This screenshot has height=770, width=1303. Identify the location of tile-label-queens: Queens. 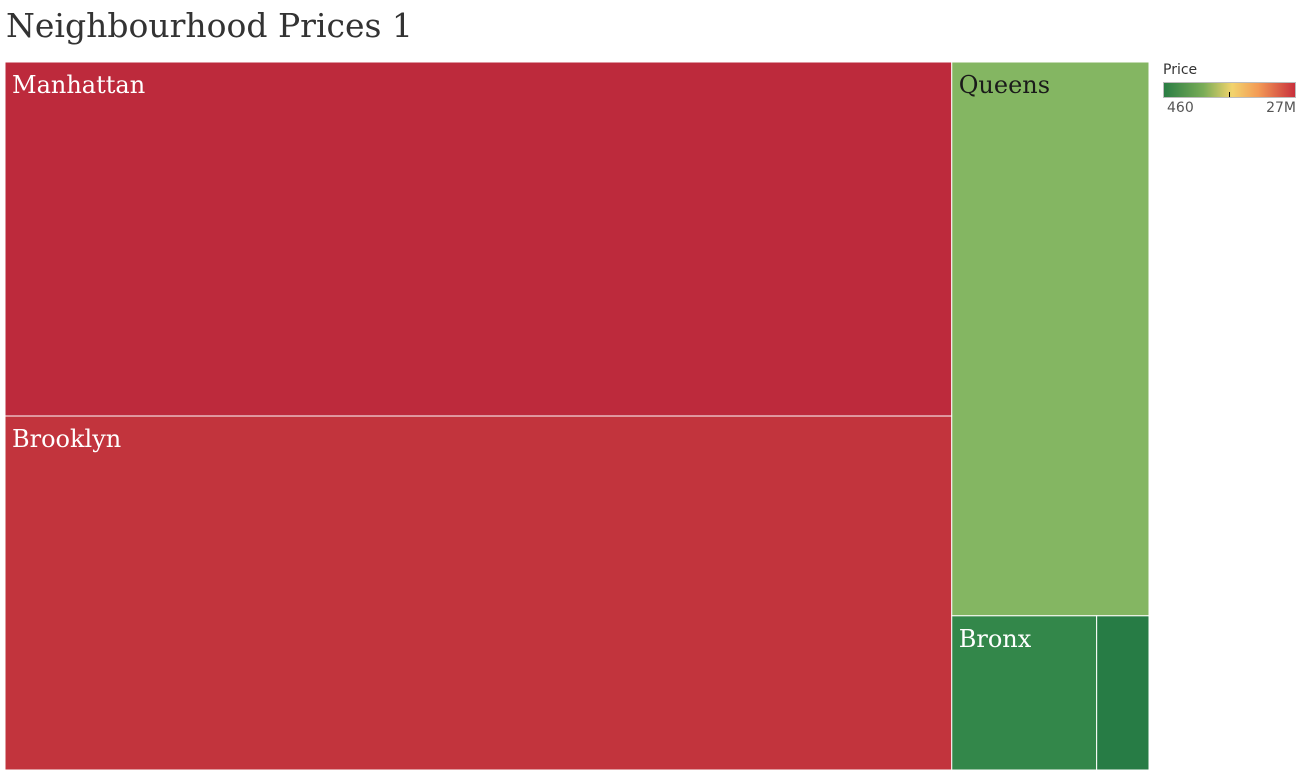
(1004, 85).